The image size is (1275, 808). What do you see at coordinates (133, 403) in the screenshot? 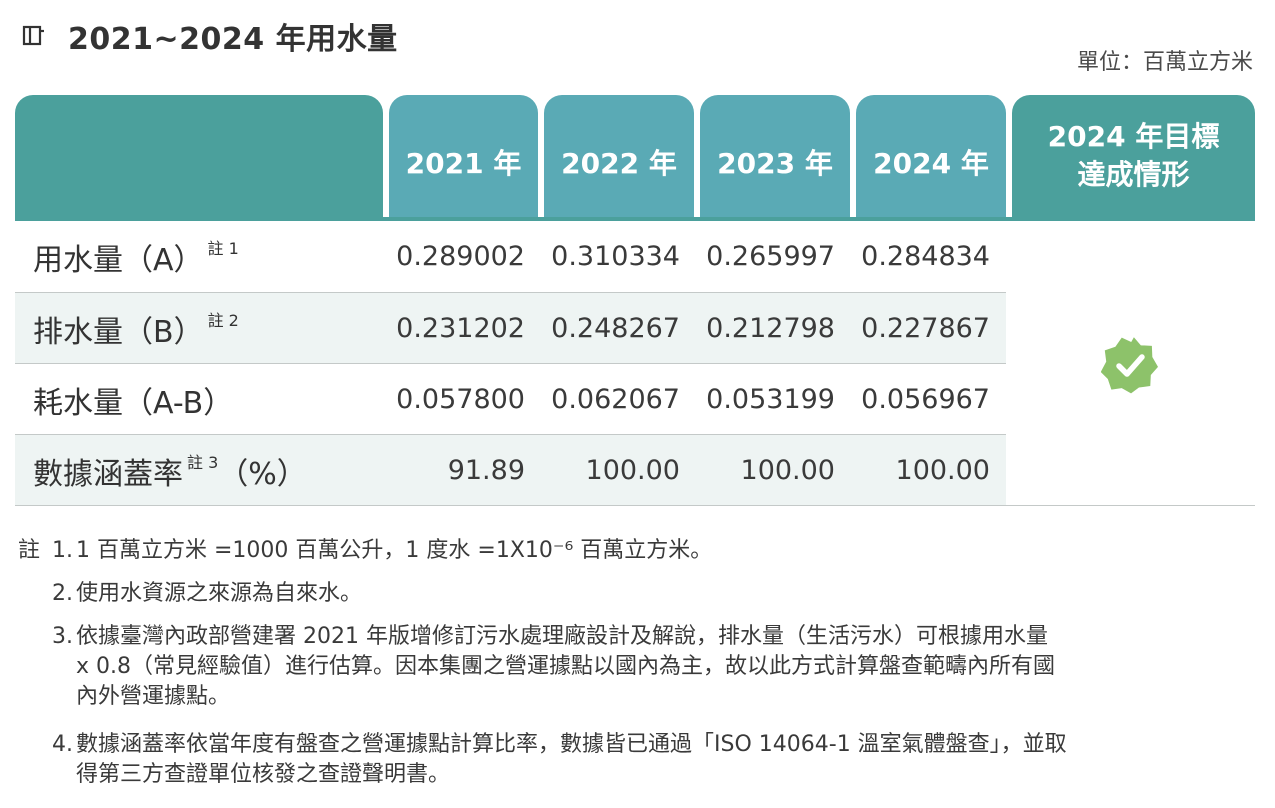
I see `row-label: 耗水量（A-B）` at bounding box center [133, 403].